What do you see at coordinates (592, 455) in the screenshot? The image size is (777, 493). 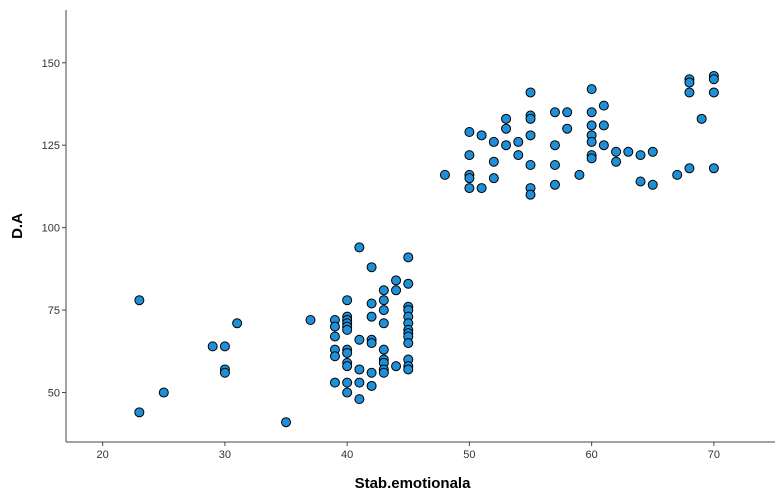 I see `x-tick-label: 60` at bounding box center [592, 455].